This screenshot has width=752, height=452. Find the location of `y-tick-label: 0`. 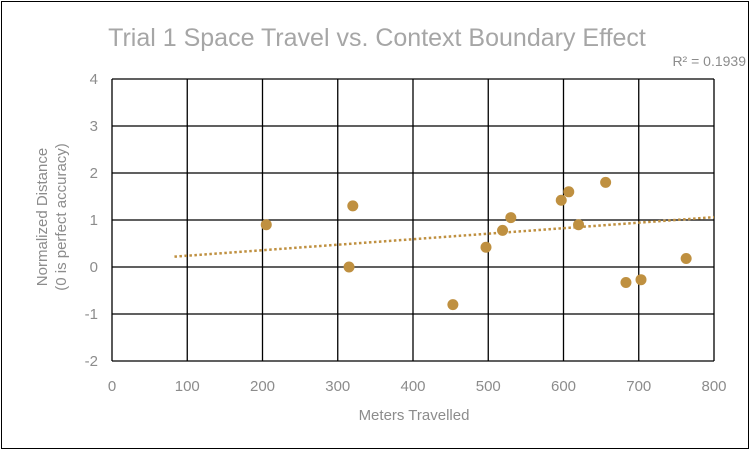

y-tick-label: 0 is located at coordinates (94, 267).